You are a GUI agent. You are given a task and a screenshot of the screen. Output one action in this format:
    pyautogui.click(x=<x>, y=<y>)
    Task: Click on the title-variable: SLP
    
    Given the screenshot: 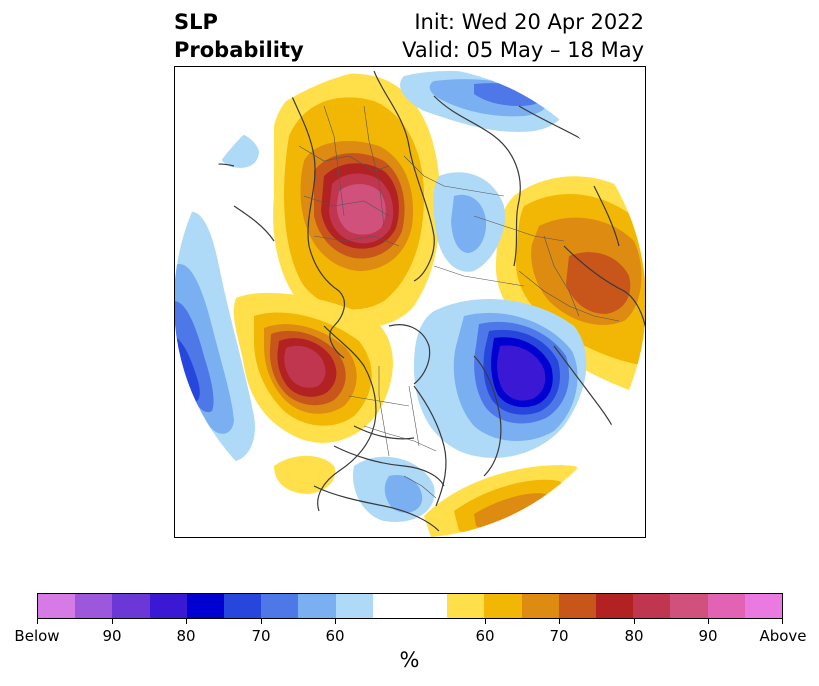 What is the action you would take?
    pyautogui.click(x=196, y=22)
    